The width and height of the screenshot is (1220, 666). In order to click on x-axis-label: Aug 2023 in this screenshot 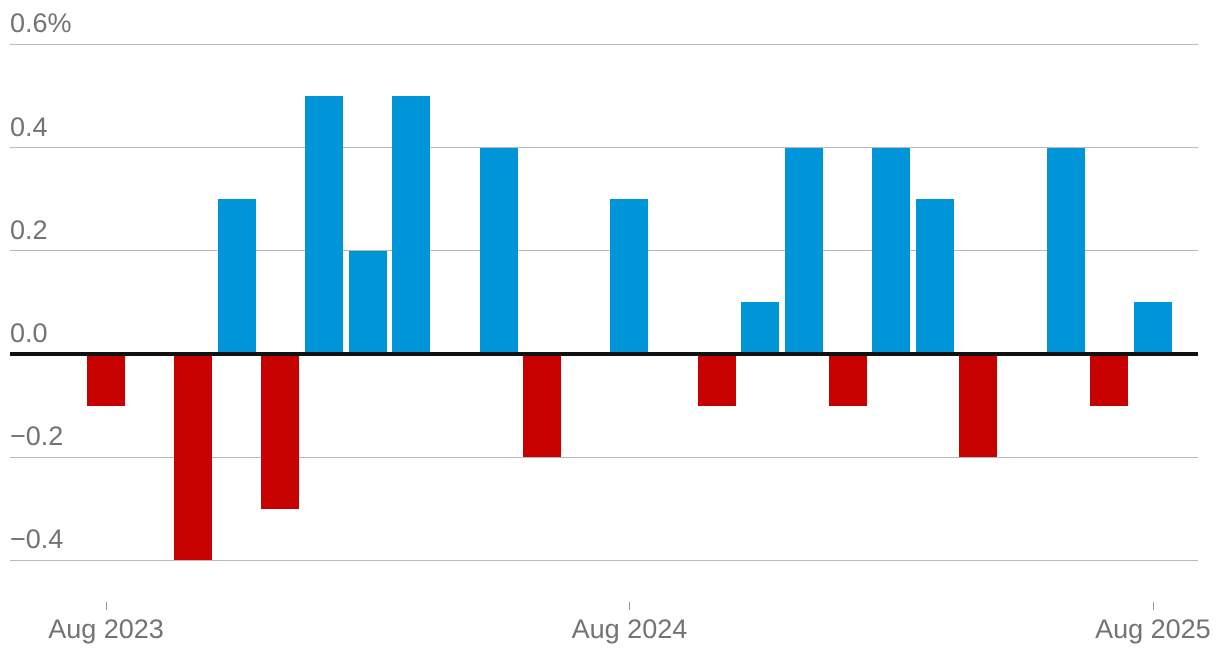, I will do `click(106, 629)`.